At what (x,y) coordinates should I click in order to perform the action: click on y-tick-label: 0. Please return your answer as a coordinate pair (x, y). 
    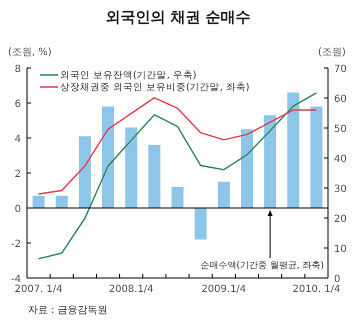
    Looking at the image, I should click on (17, 209).